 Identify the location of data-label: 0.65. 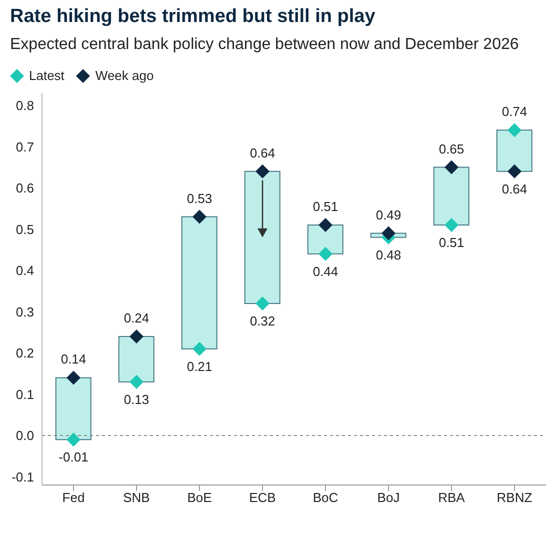
(451, 148).